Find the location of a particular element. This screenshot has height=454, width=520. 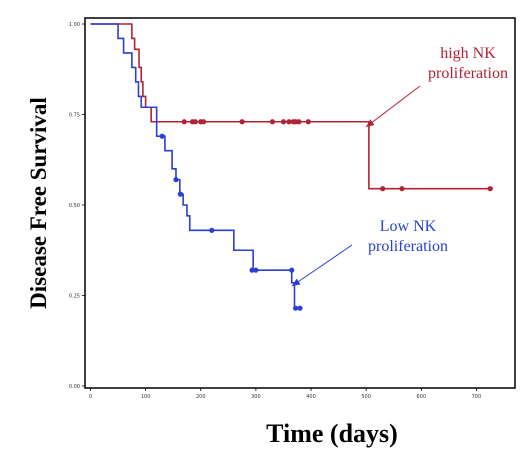

y-tick-label: 0.25 is located at coordinates (74, 297).